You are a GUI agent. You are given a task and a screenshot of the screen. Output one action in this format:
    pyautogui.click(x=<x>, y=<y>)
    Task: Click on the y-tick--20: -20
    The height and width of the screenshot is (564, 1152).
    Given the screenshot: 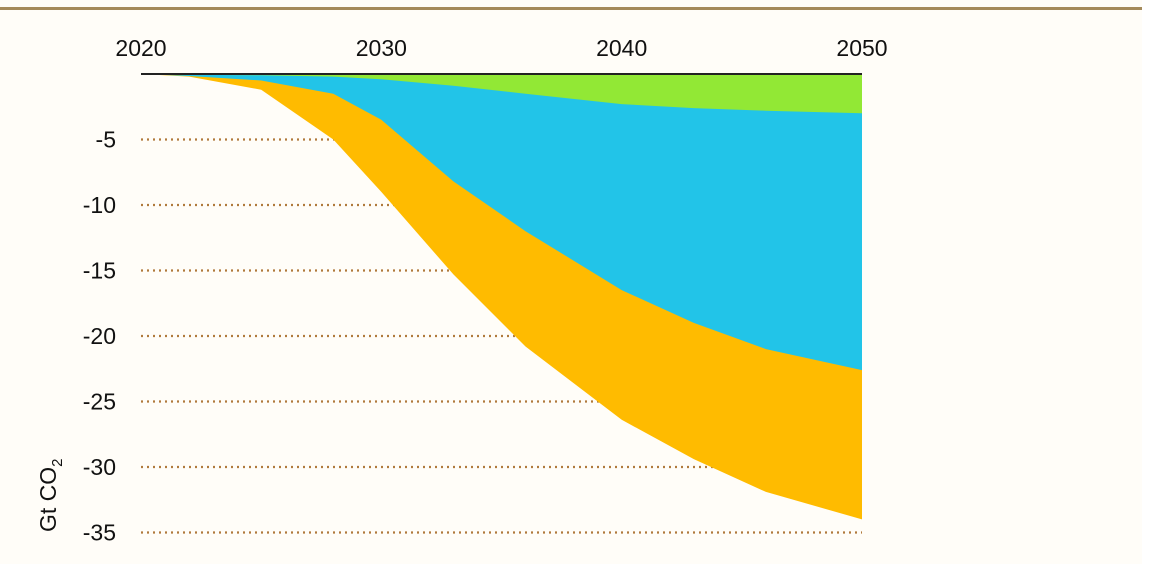 What is the action you would take?
    pyautogui.click(x=99, y=336)
    